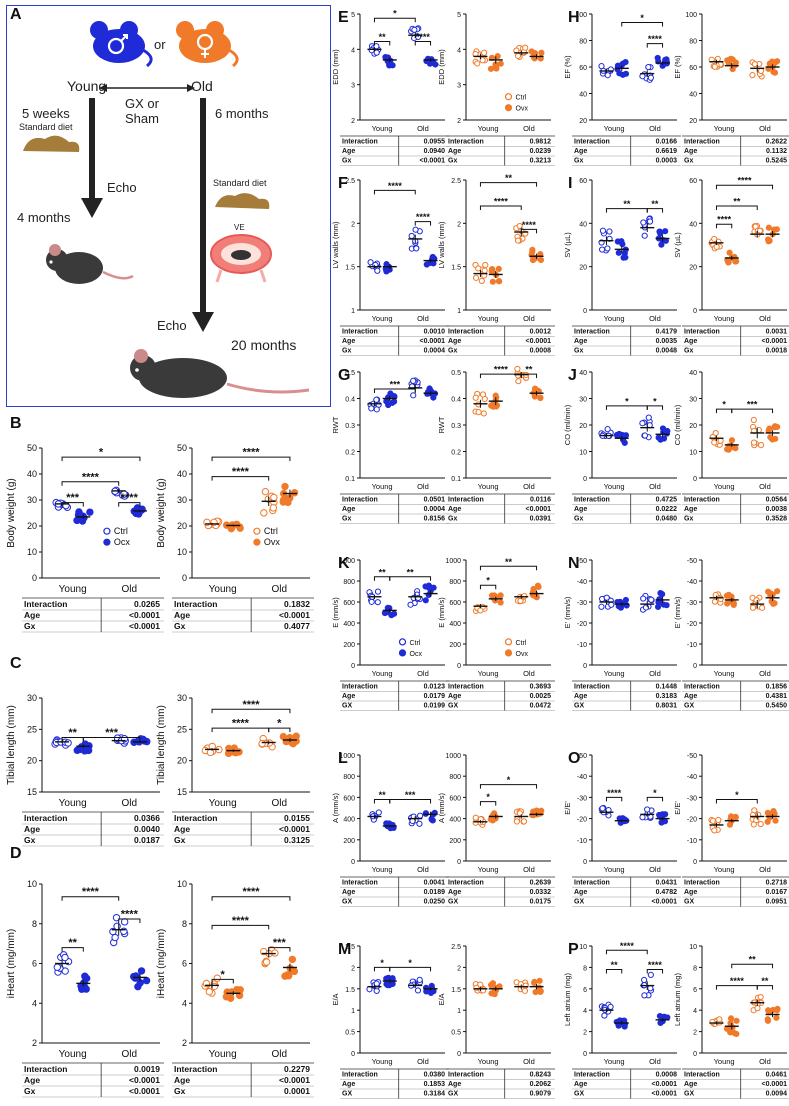  I want to click on twenty-months-label: 20 months, so click(264, 345).